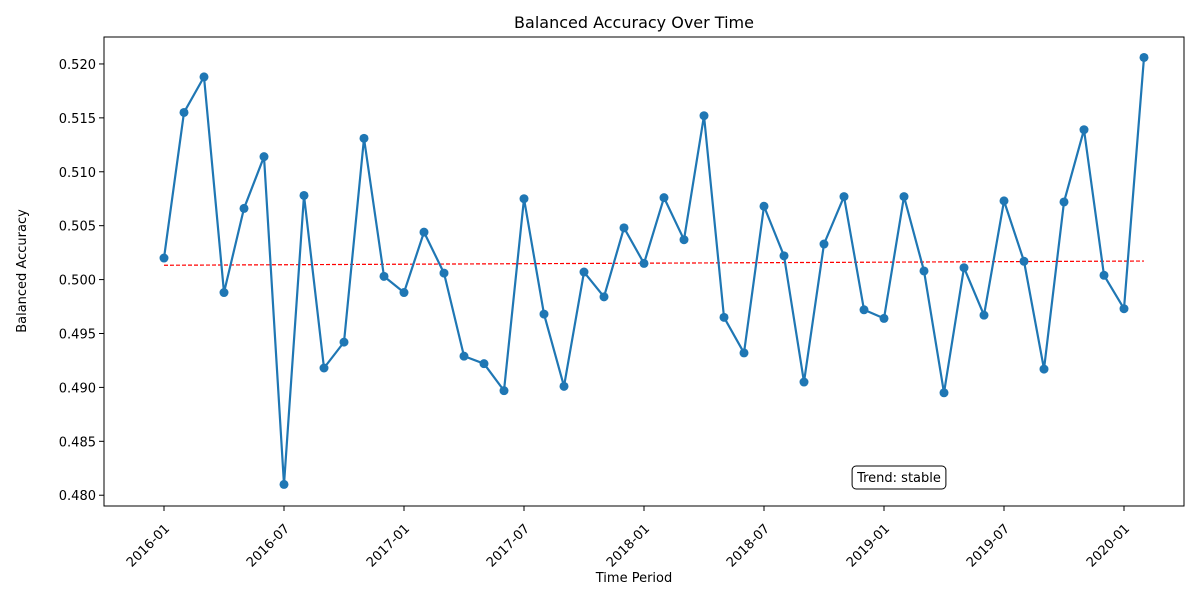  What do you see at coordinates (77, 281) in the screenshot?
I see `y-tick-label: 0.500` at bounding box center [77, 281].